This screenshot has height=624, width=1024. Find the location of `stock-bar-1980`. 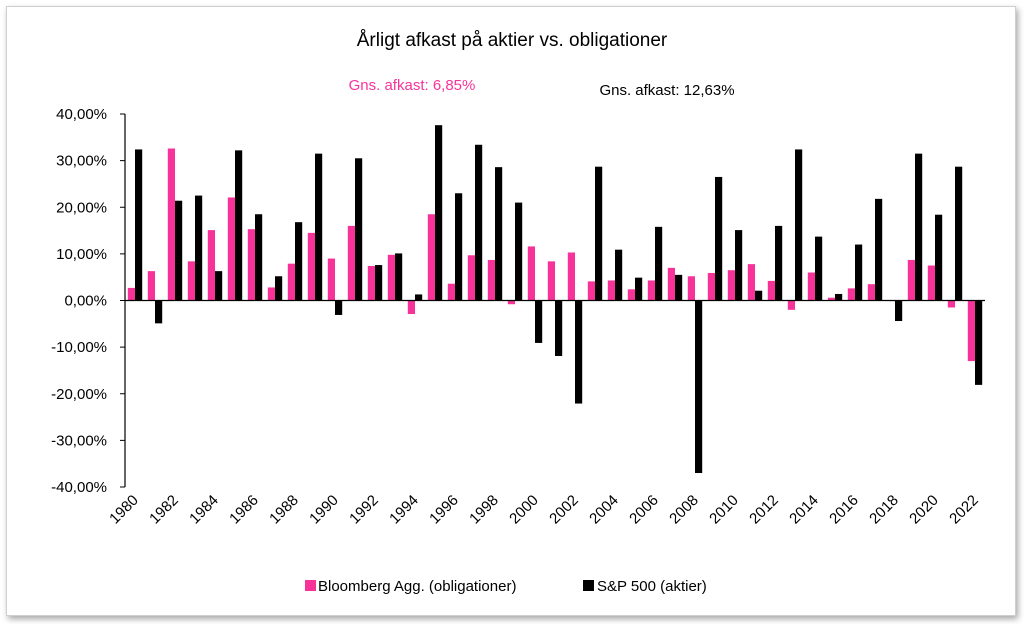

stock-bar-1980 is located at coordinates (139, 225).